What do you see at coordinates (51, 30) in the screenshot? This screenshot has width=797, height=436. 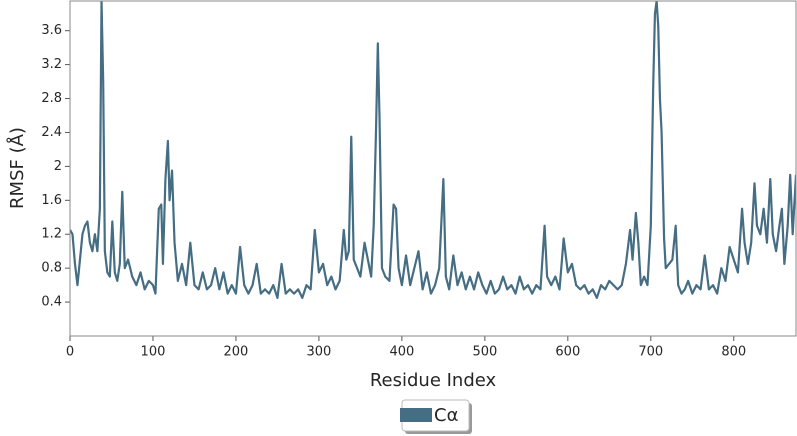 I see `y-tick-label: 3.6` at bounding box center [51, 30].